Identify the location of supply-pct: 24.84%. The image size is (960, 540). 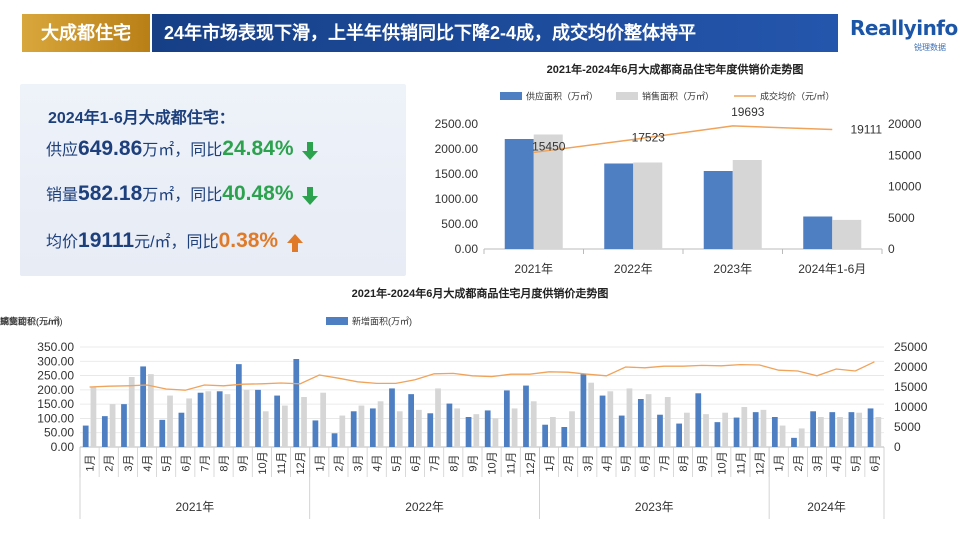
(258, 148).